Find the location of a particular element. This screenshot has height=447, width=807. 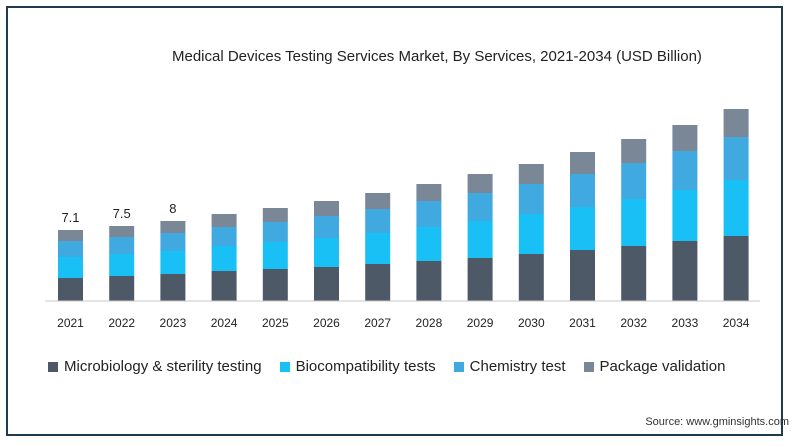

bar-segment-2031-s0 is located at coordinates (582, 275).